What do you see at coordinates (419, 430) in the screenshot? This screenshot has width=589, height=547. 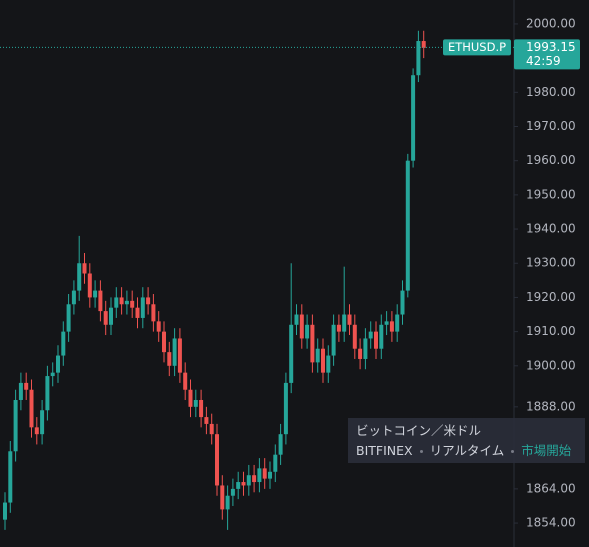 I see `info-title: ビットコイン／米ドル` at bounding box center [419, 430].